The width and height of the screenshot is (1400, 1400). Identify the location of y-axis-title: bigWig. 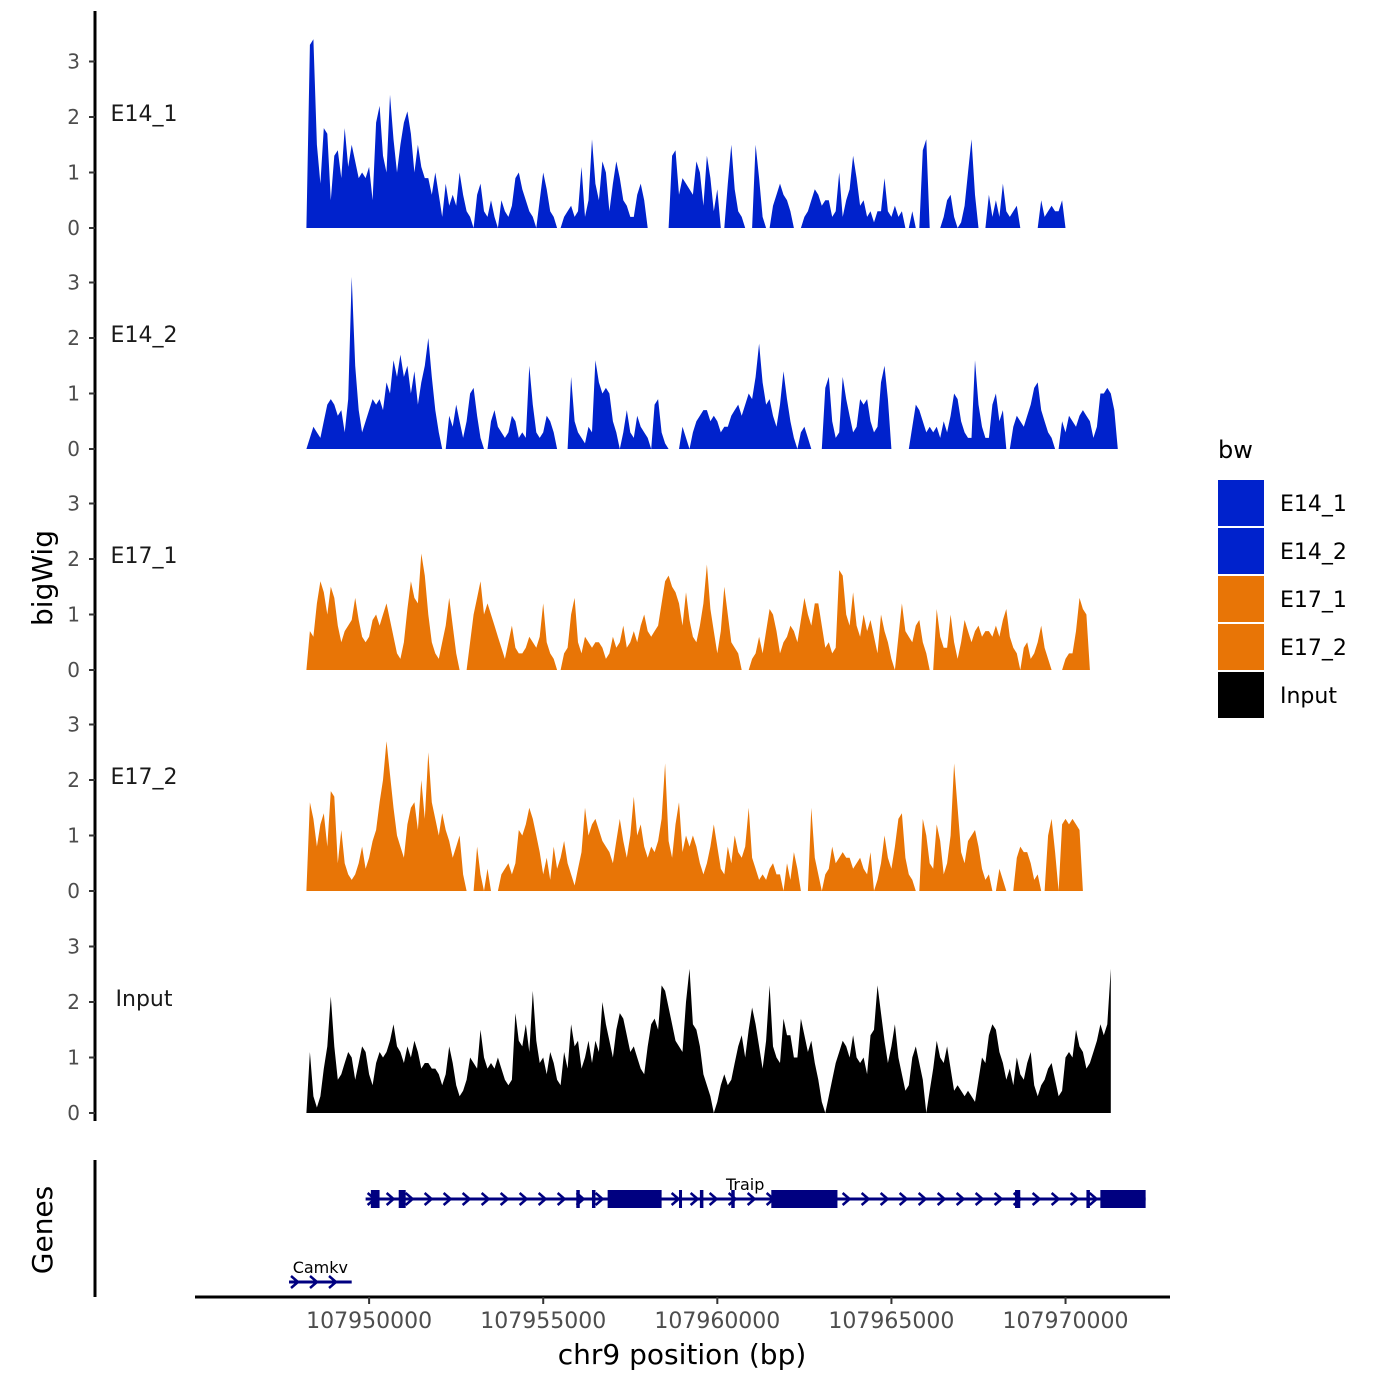
(42, 578).